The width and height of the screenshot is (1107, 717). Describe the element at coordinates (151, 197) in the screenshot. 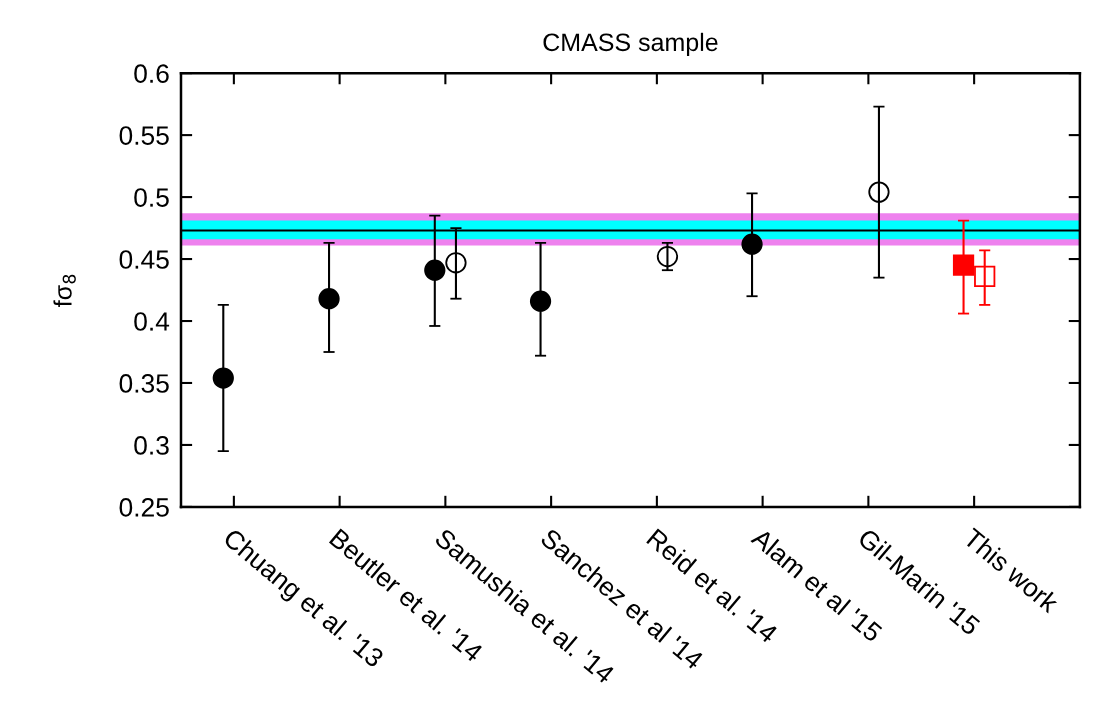

I see `y-tick-label: 0.5` at that location.